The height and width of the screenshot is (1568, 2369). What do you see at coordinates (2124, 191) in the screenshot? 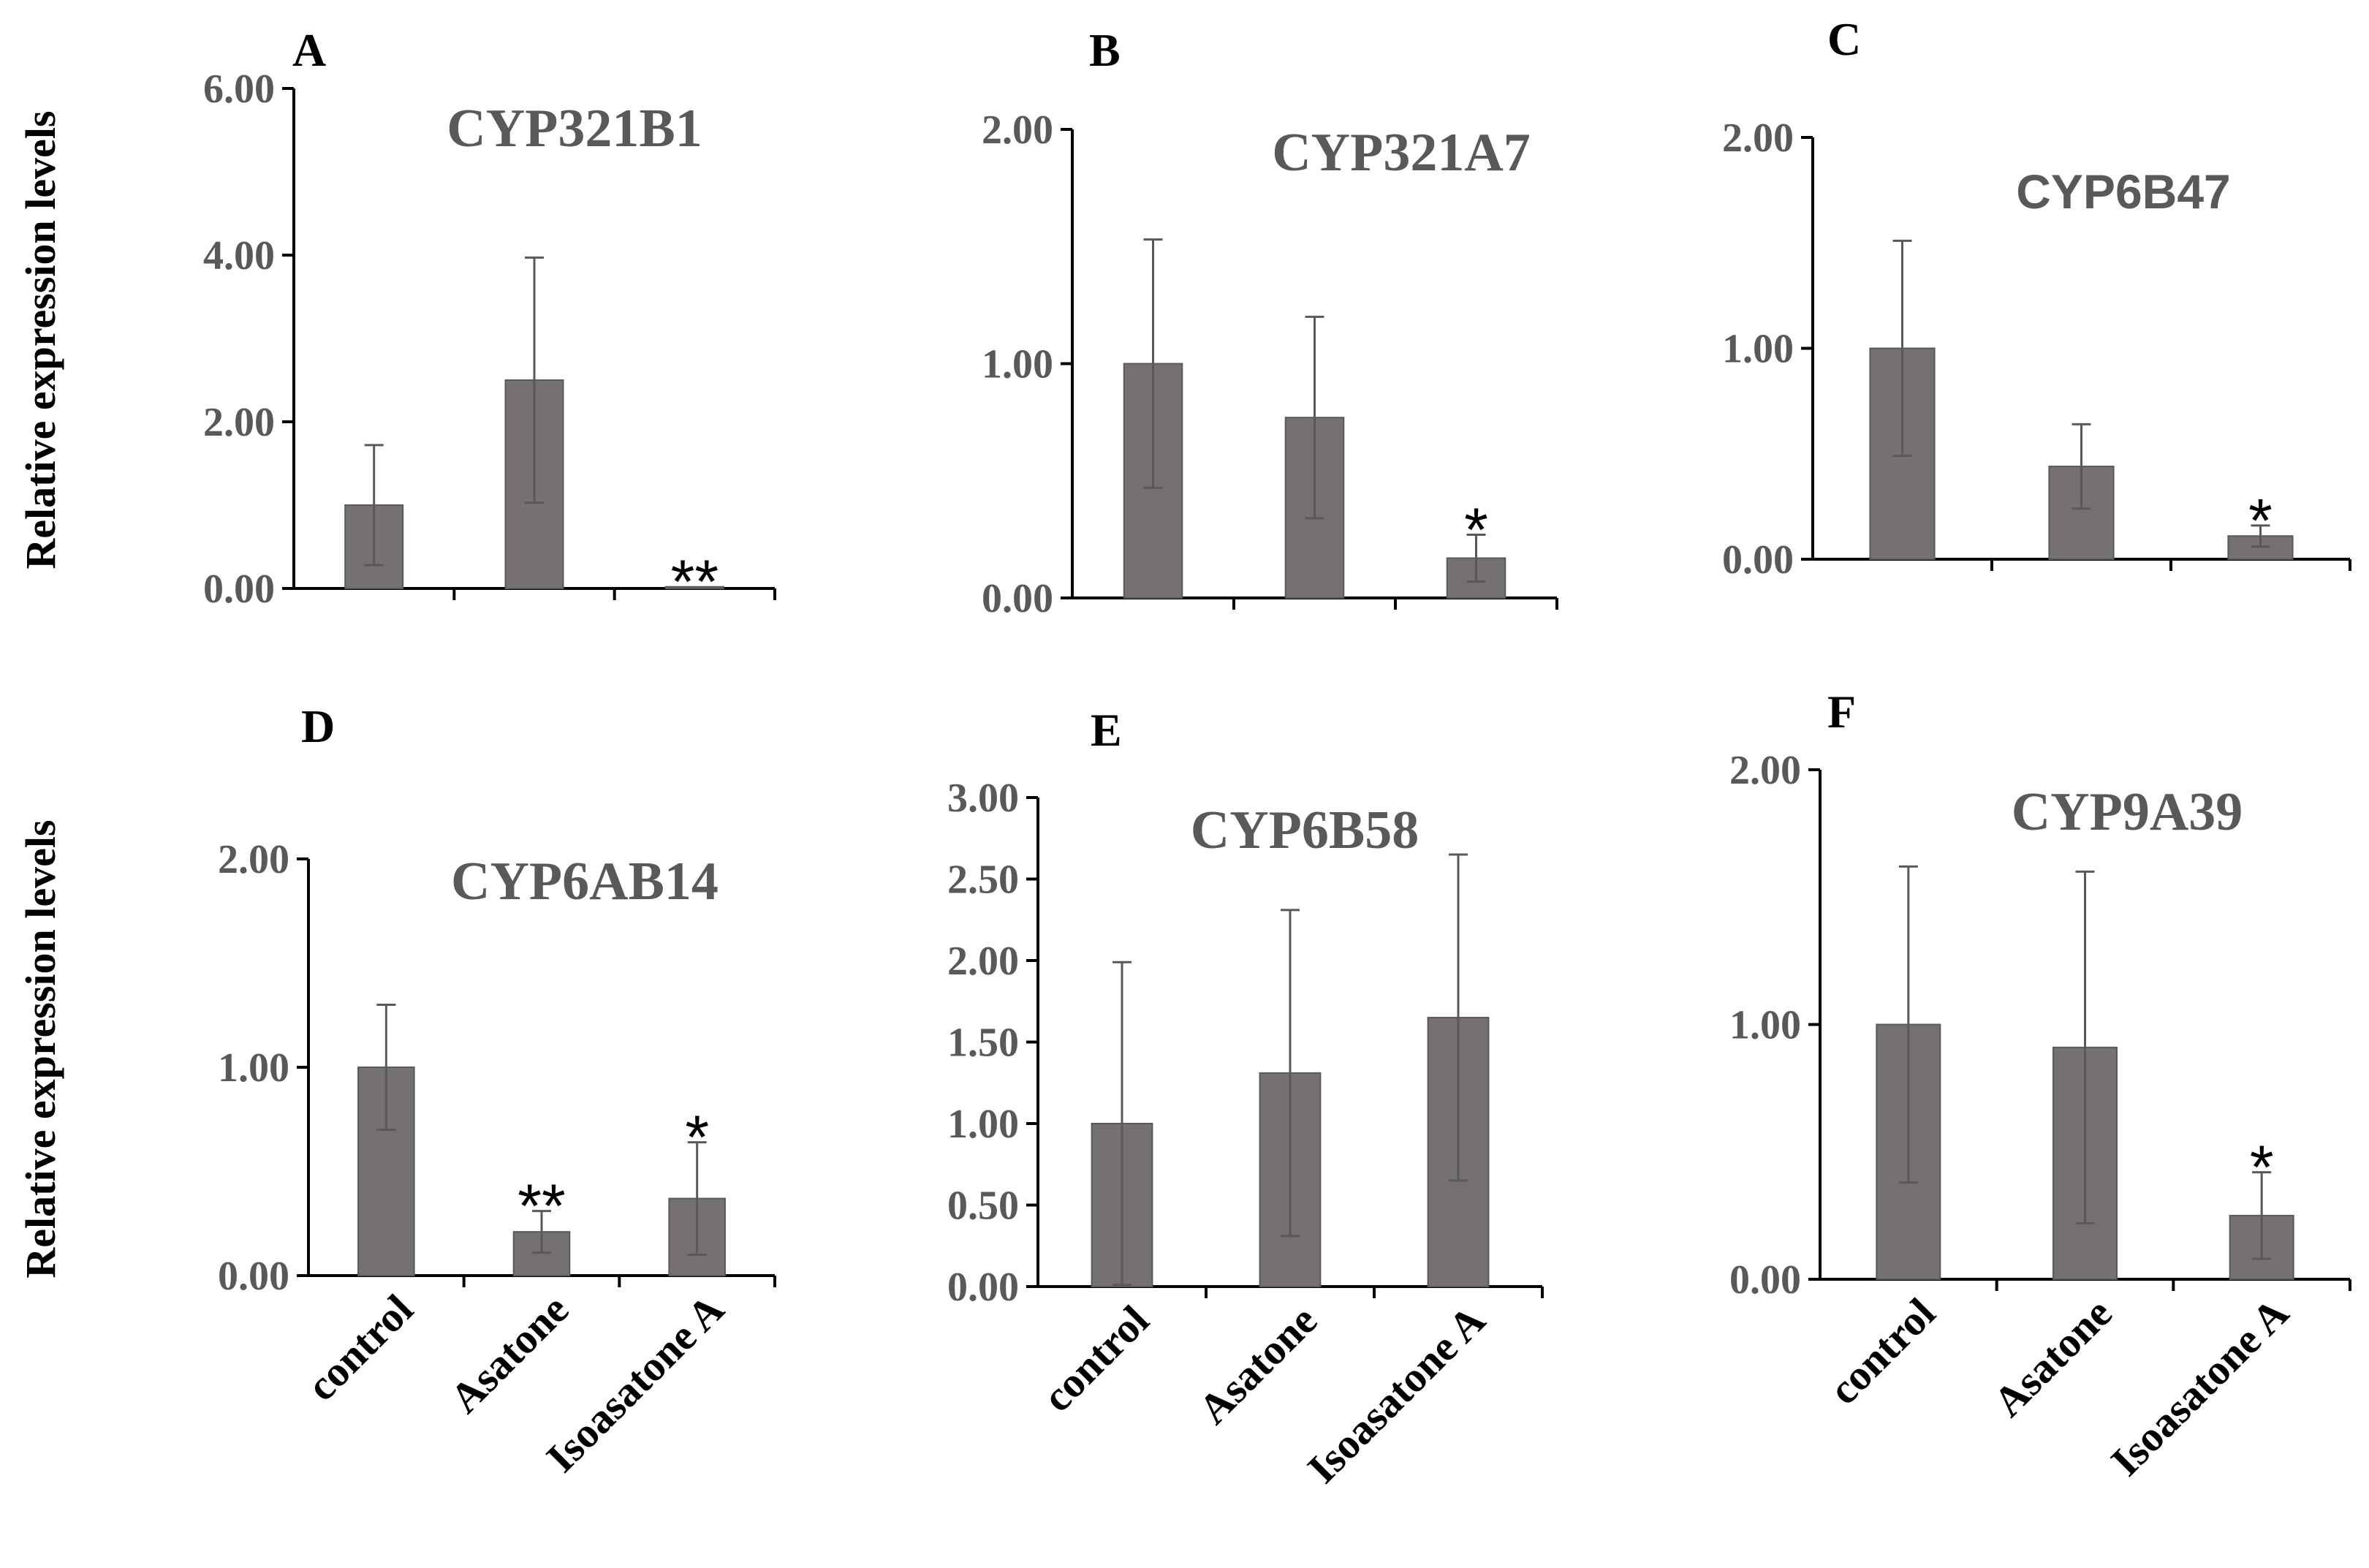
I see `chart-title: CYP6B47` at bounding box center [2124, 191].